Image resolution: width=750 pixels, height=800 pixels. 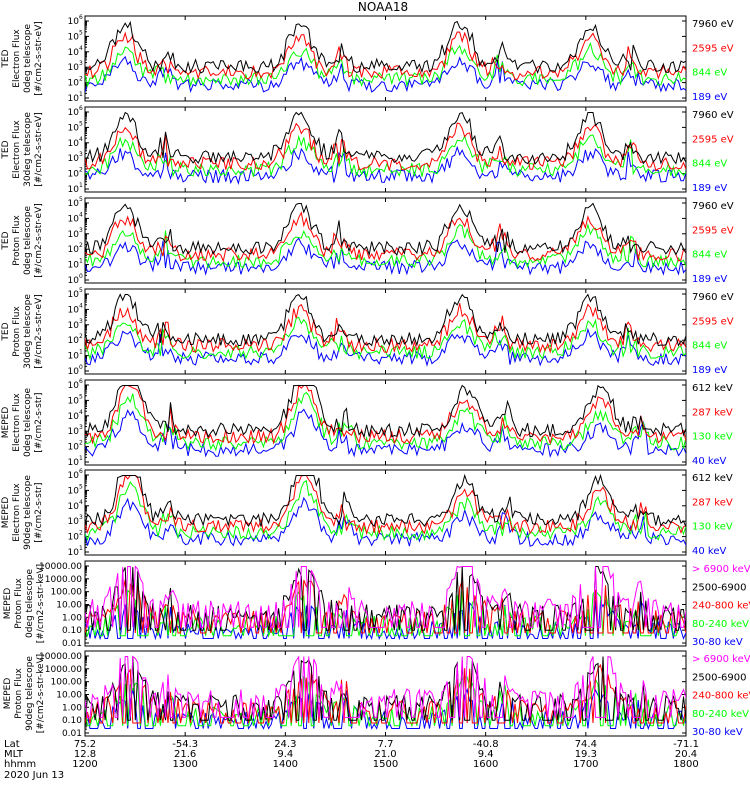 I want to click on footer-value: 1700, so click(x=585, y=764).